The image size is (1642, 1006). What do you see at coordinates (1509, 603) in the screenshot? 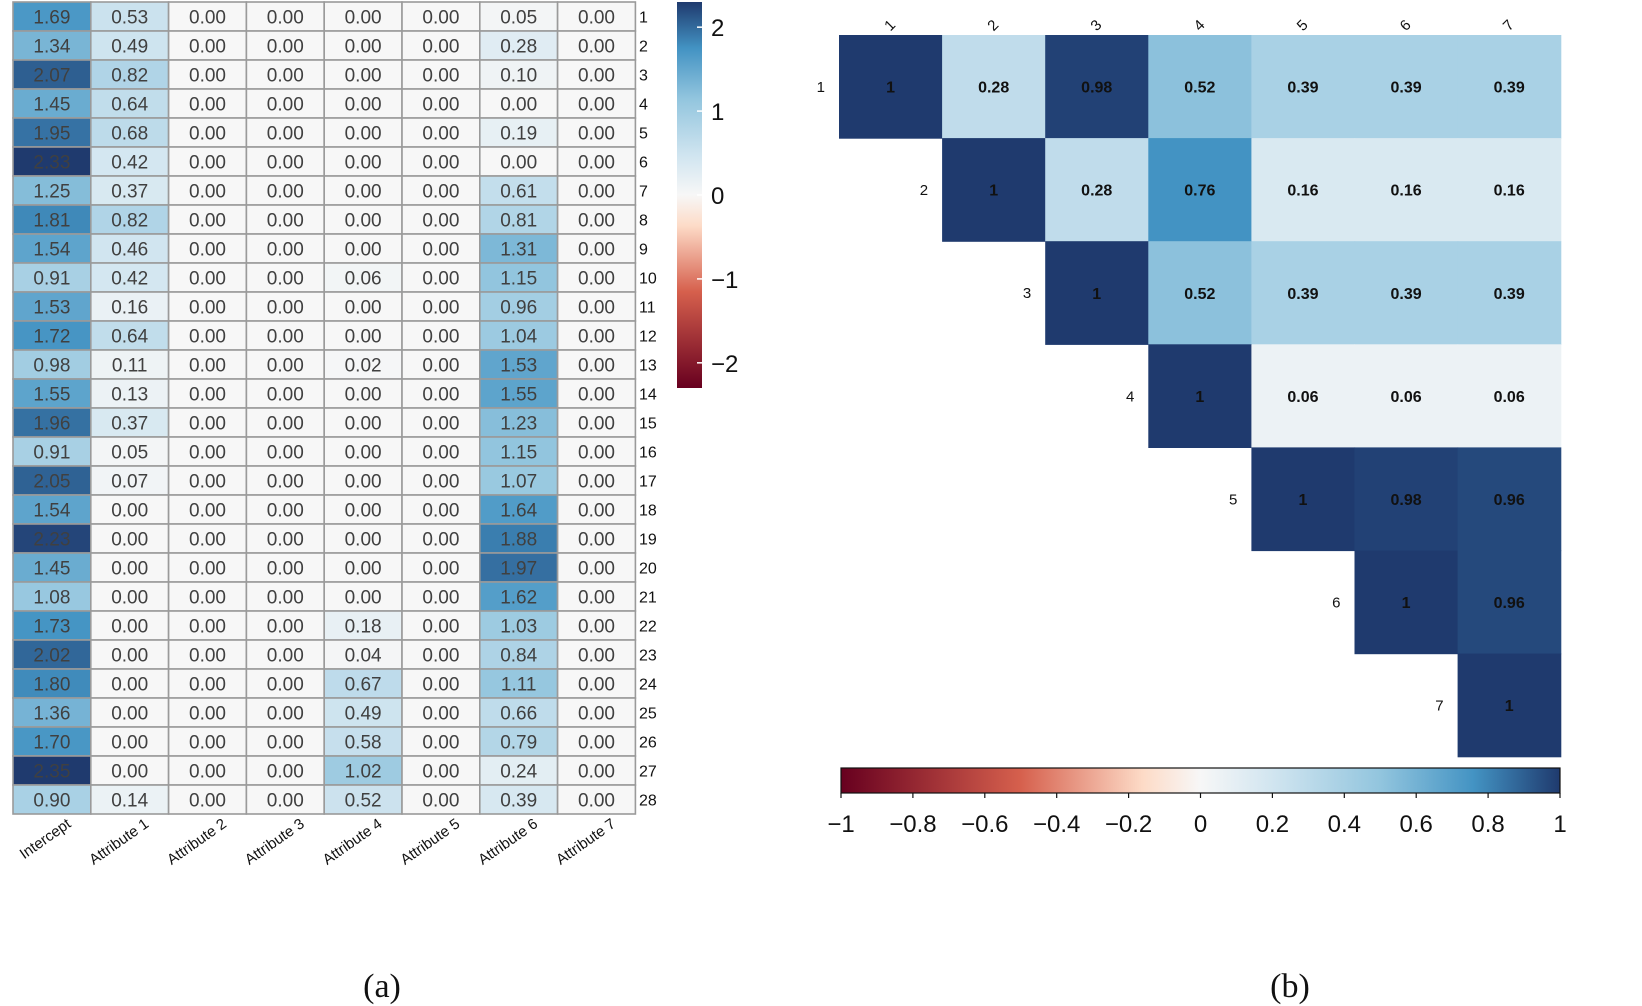
I see `corr-value: 0.96` at bounding box center [1509, 603].